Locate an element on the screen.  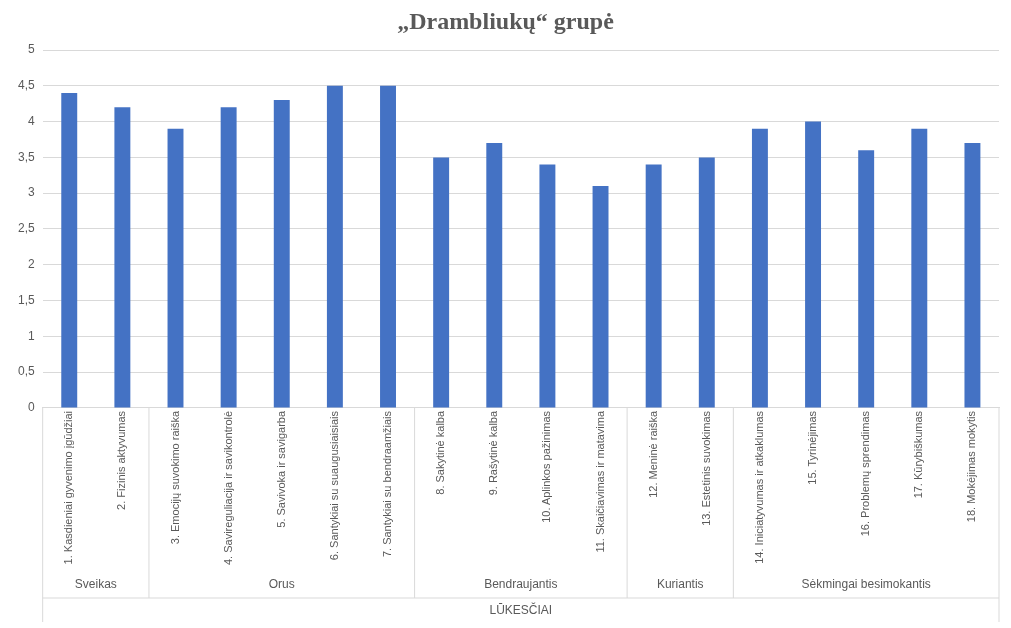
x-tick-label: 9. Rašytinė kalba is located at coordinates (493, 453).